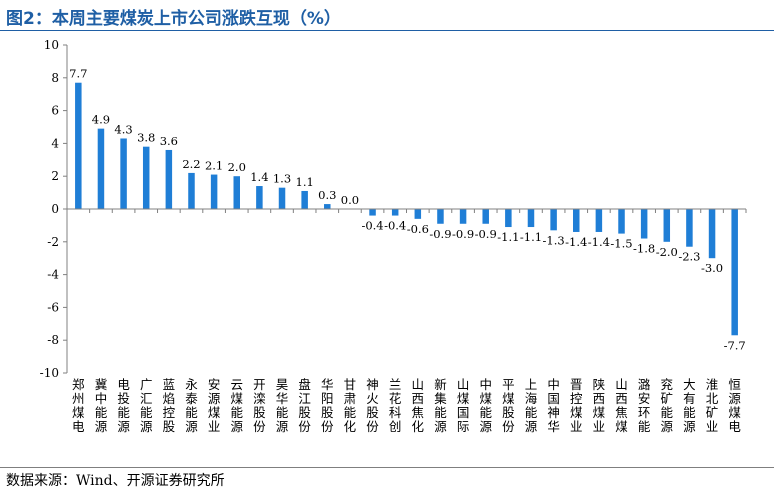 This screenshot has height=494, width=774. Describe the element at coordinates (191, 164) in the screenshot. I see `data-label: 2.2` at that location.